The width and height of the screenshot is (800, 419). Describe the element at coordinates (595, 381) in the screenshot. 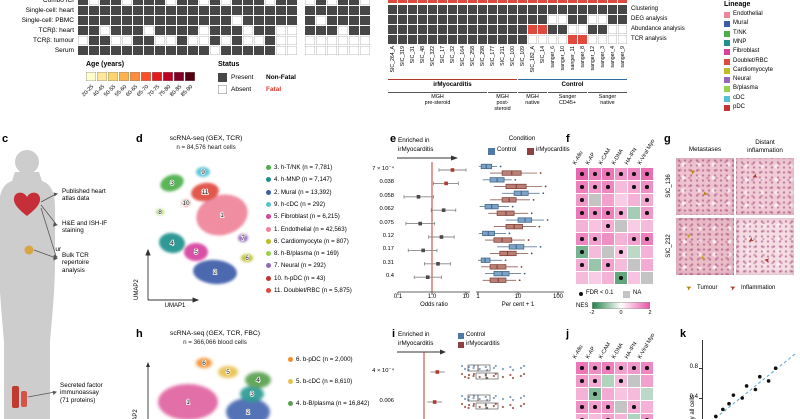

I see `pathway-blood-fdr-dot` at that location.